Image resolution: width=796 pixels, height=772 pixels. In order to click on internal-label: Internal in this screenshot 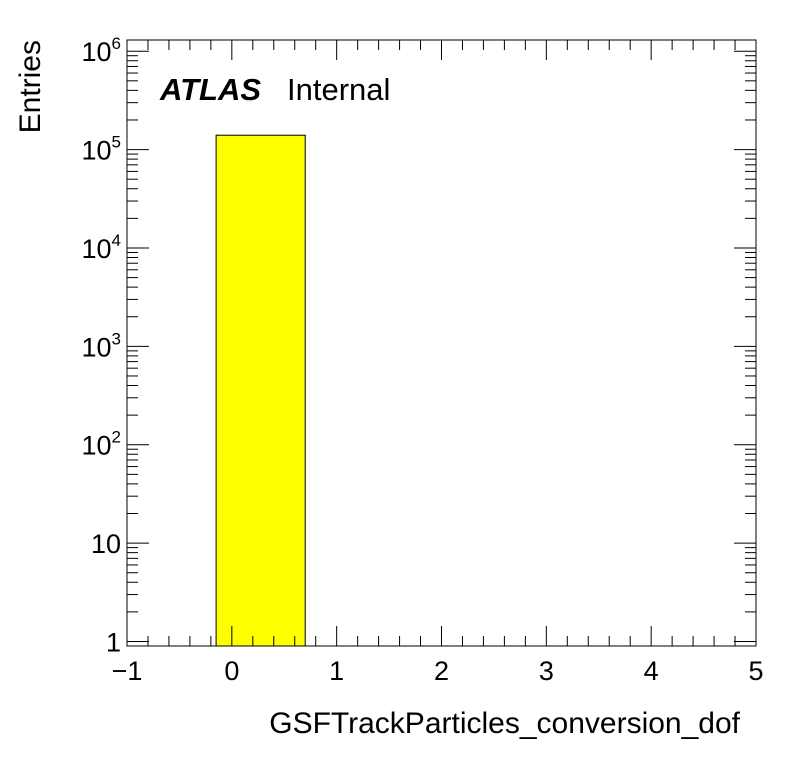, I will do `click(338, 89)`.